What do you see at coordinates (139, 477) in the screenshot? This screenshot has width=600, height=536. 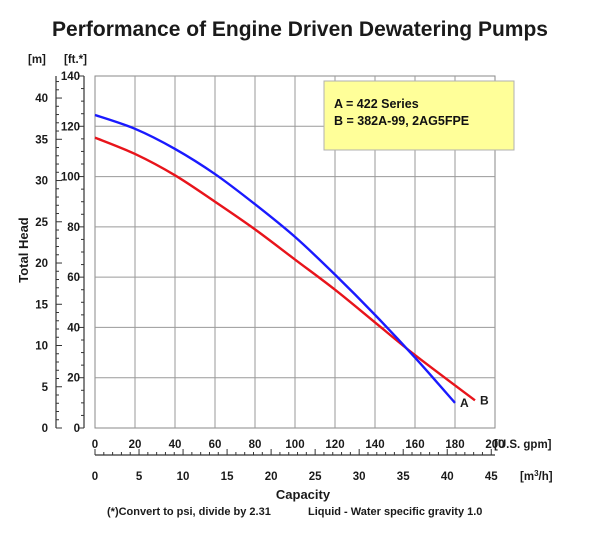 I see `x-tick-label-m3h: 5` at bounding box center [139, 477].